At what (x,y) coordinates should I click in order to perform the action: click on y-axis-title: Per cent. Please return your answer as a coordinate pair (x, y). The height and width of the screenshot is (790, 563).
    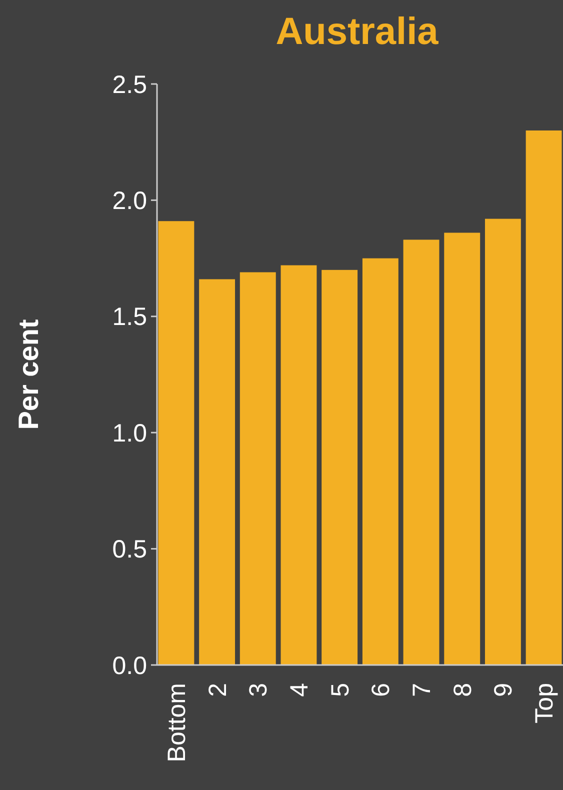
    Looking at the image, I should click on (28, 374).